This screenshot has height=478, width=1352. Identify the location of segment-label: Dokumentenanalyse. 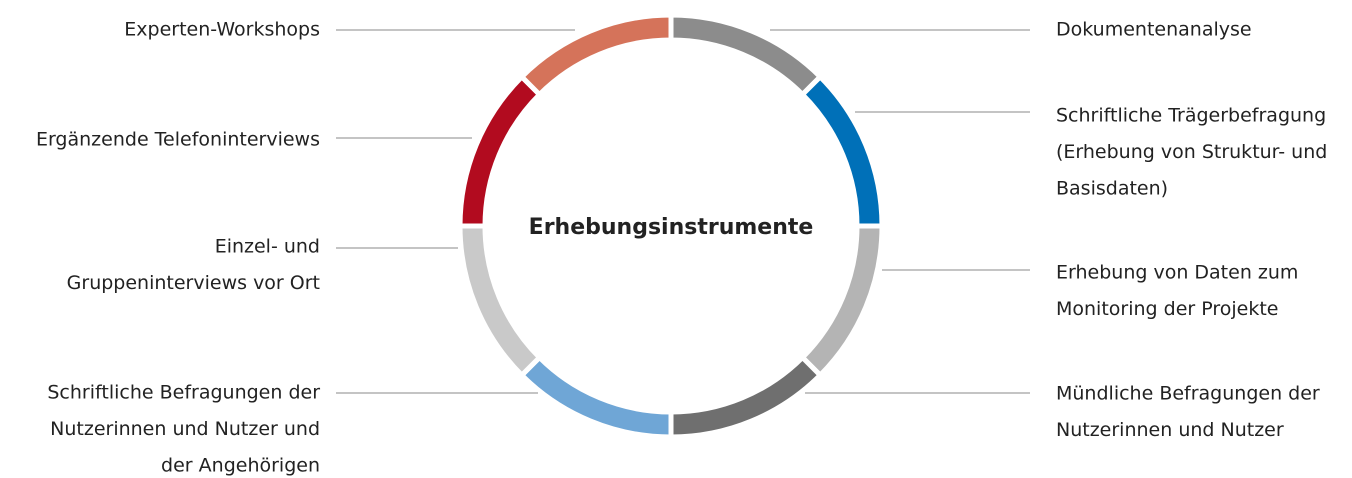
(1154, 30).